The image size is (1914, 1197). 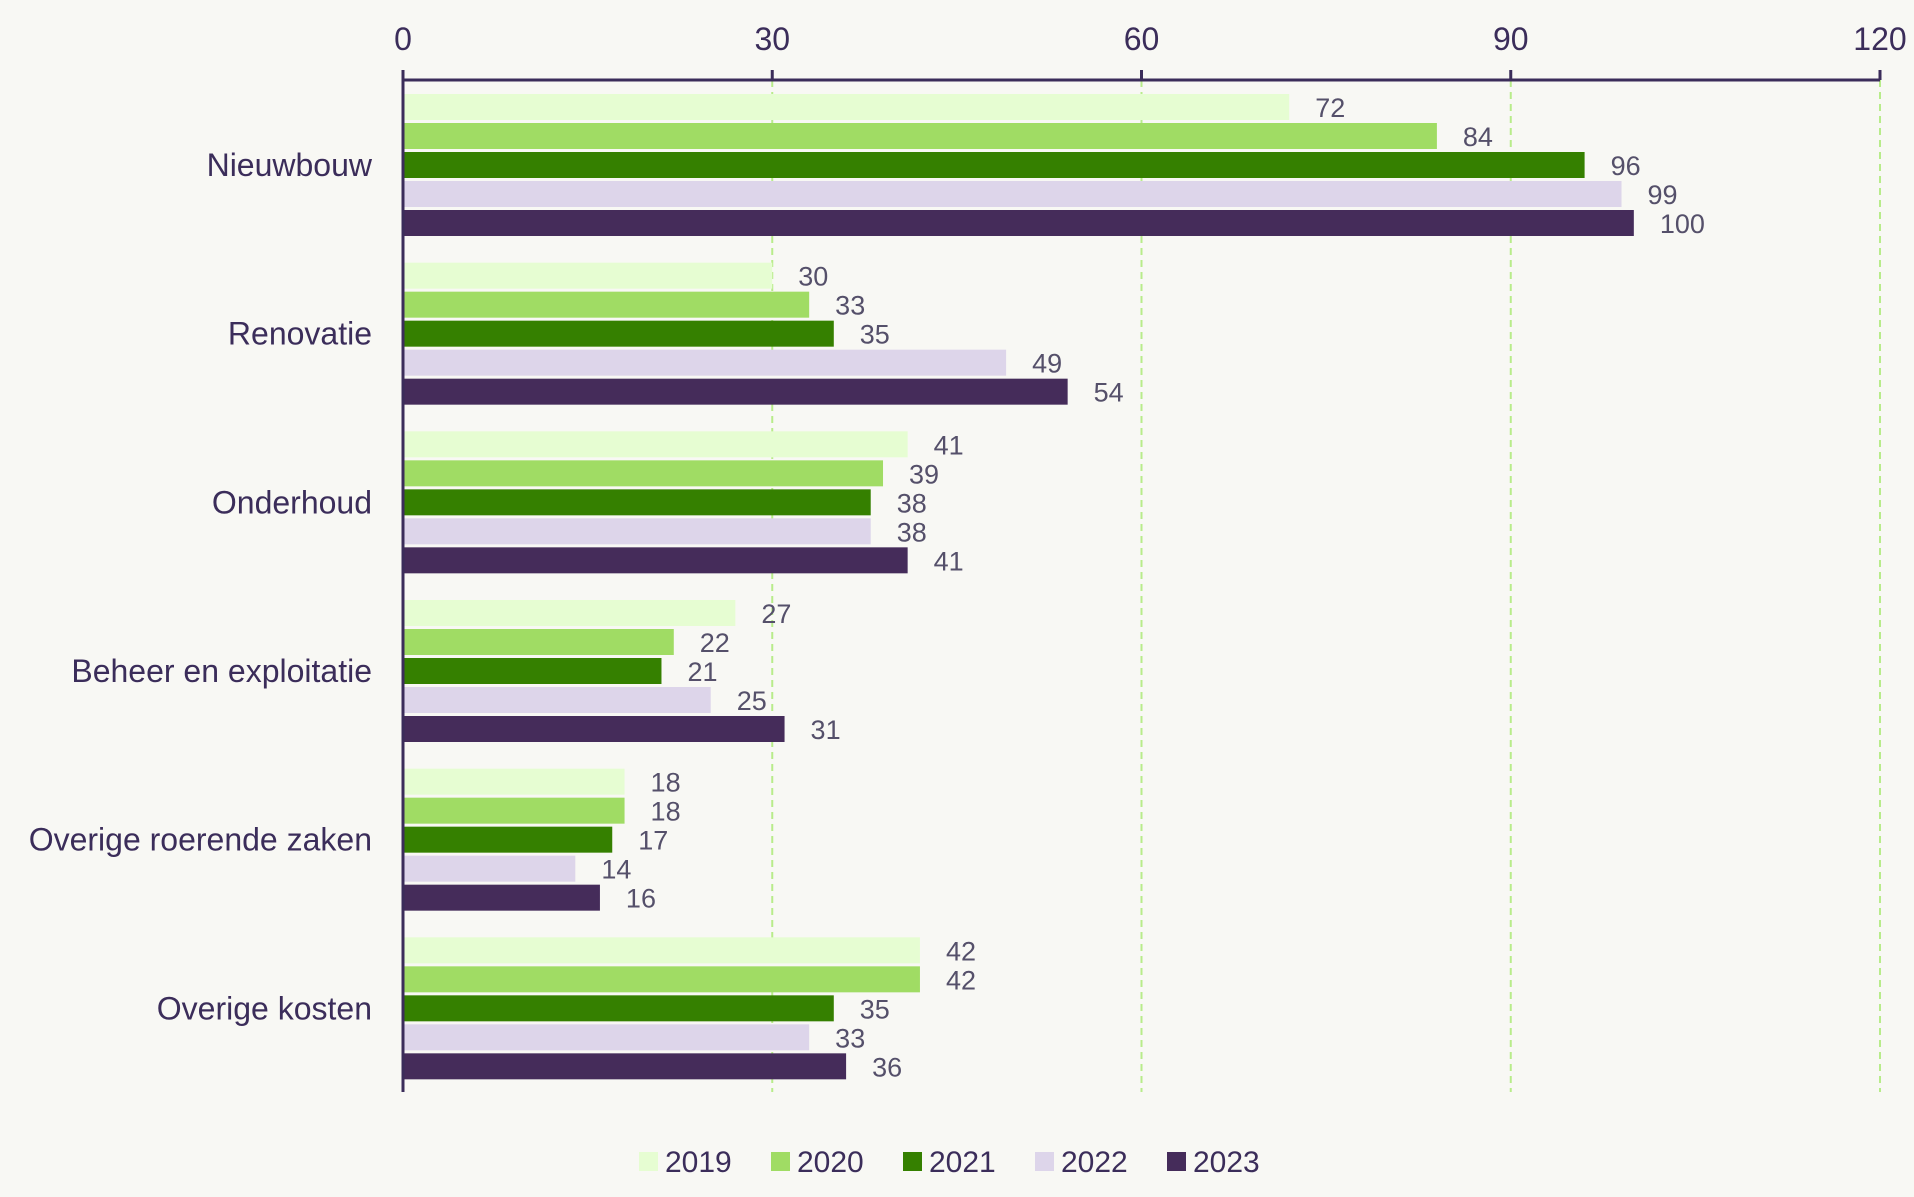 What do you see at coordinates (290, 165) in the screenshot?
I see `category-label: Nieuwbouw` at bounding box center [290, 165].